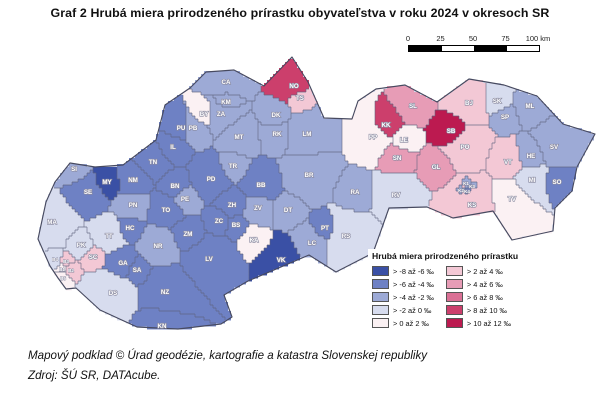 Image resolution: width=600 pixels, height=400 pixels. I want to click on legend-item: > 2 až 4 ‰, so click(478, 271).